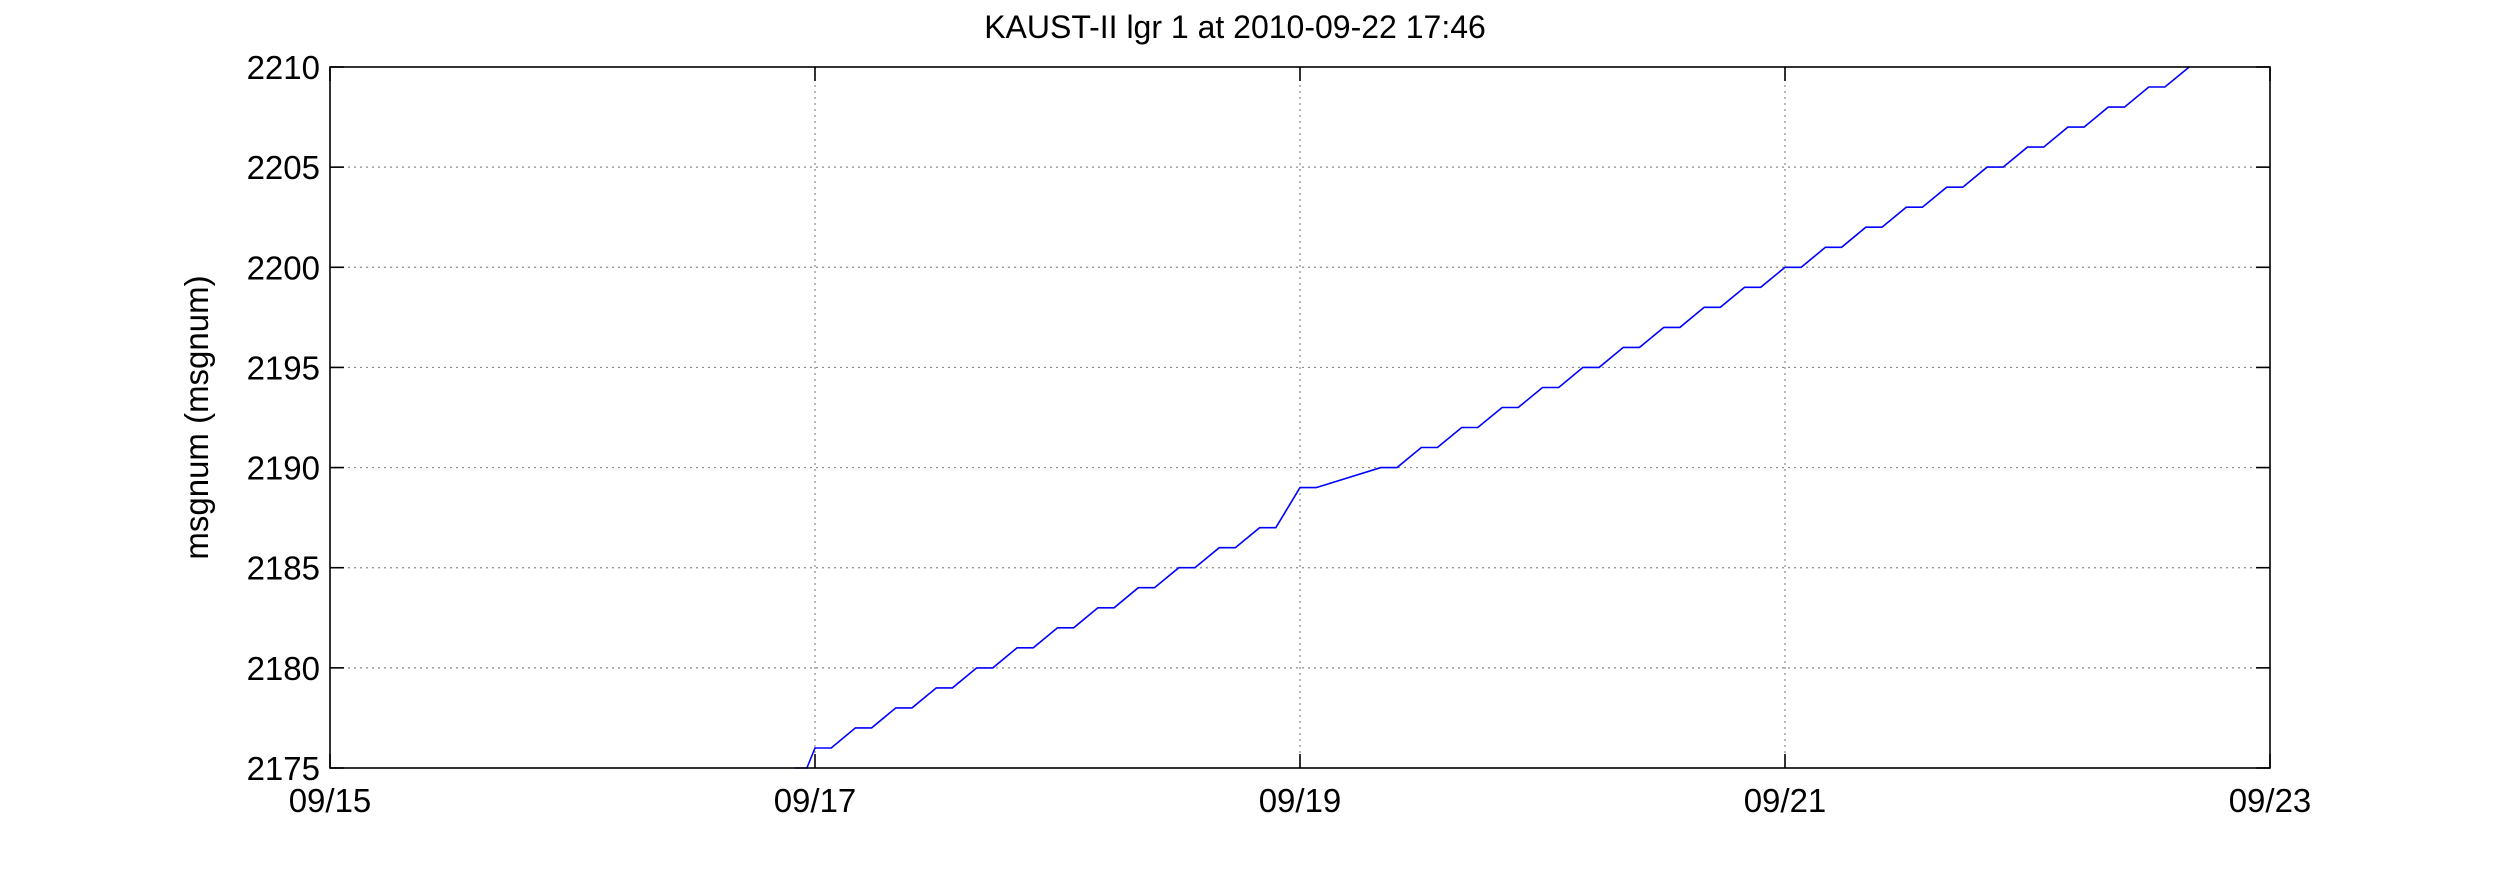  I want to click on x-tick-label: 09/19, so click(1300, 800).